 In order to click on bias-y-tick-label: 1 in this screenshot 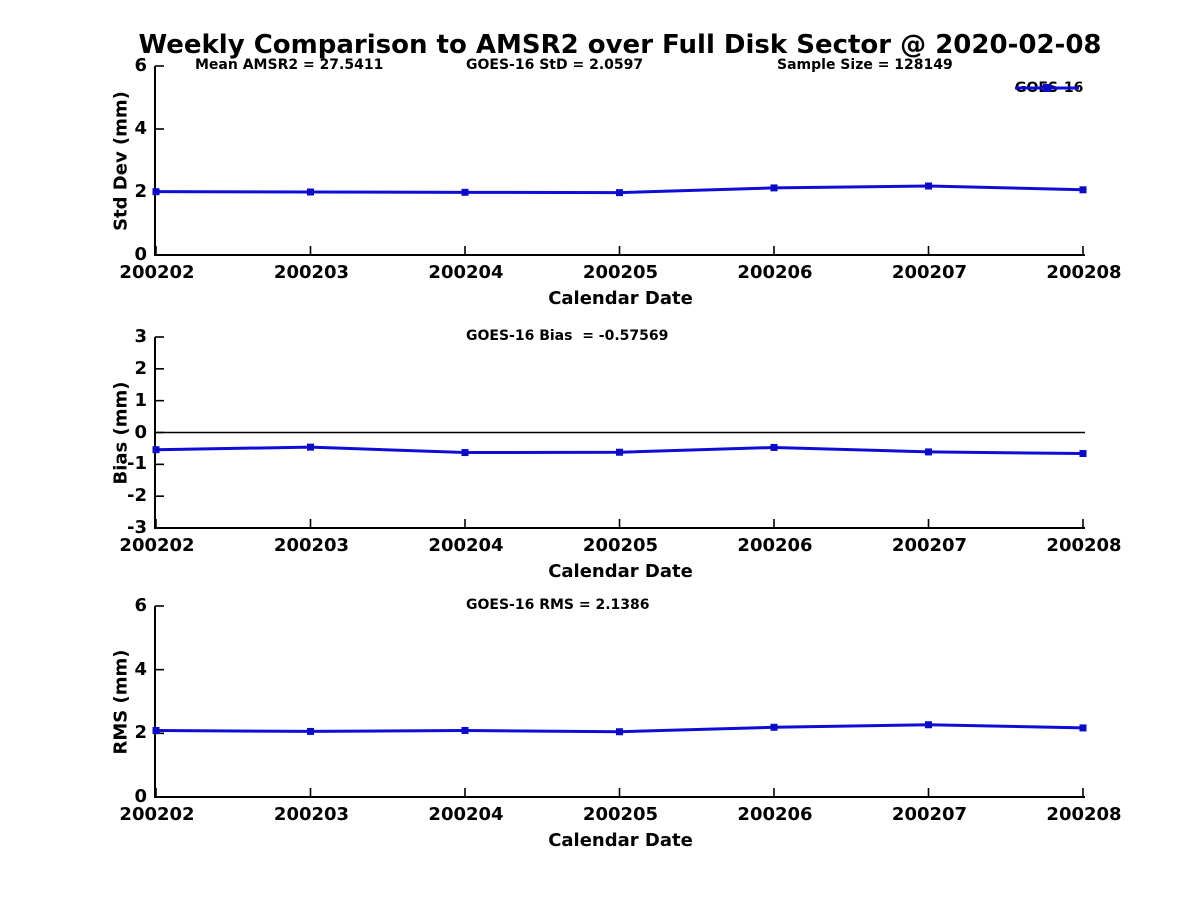, I will do `click(140, 400)`.